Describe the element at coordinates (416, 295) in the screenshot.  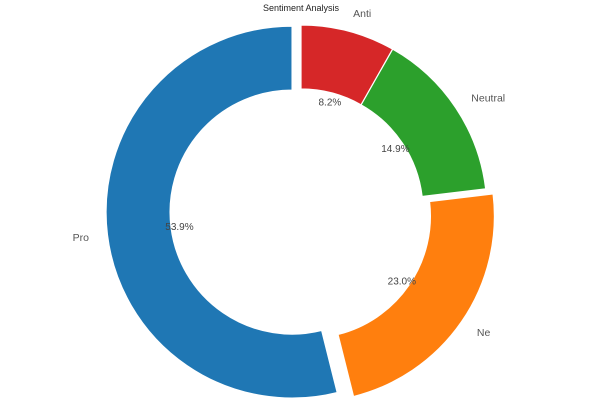
I see `slice-ne` at that location.